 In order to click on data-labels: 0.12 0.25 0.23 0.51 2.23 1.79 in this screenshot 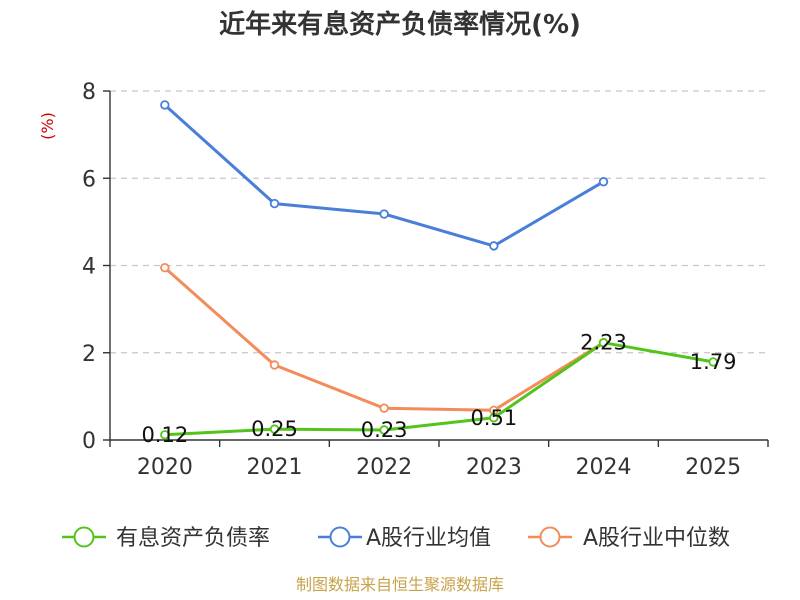, I will do `click(438, 389)`.